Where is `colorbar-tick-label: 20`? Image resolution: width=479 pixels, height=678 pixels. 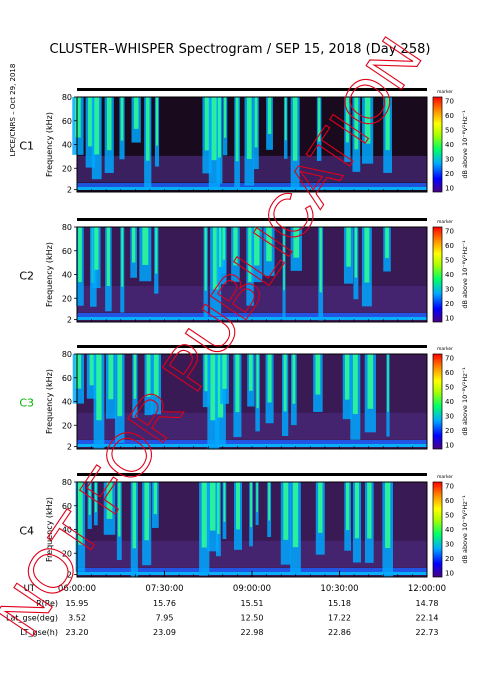 colorbar-tick-label: 20 is located at coordinates (449, 174).